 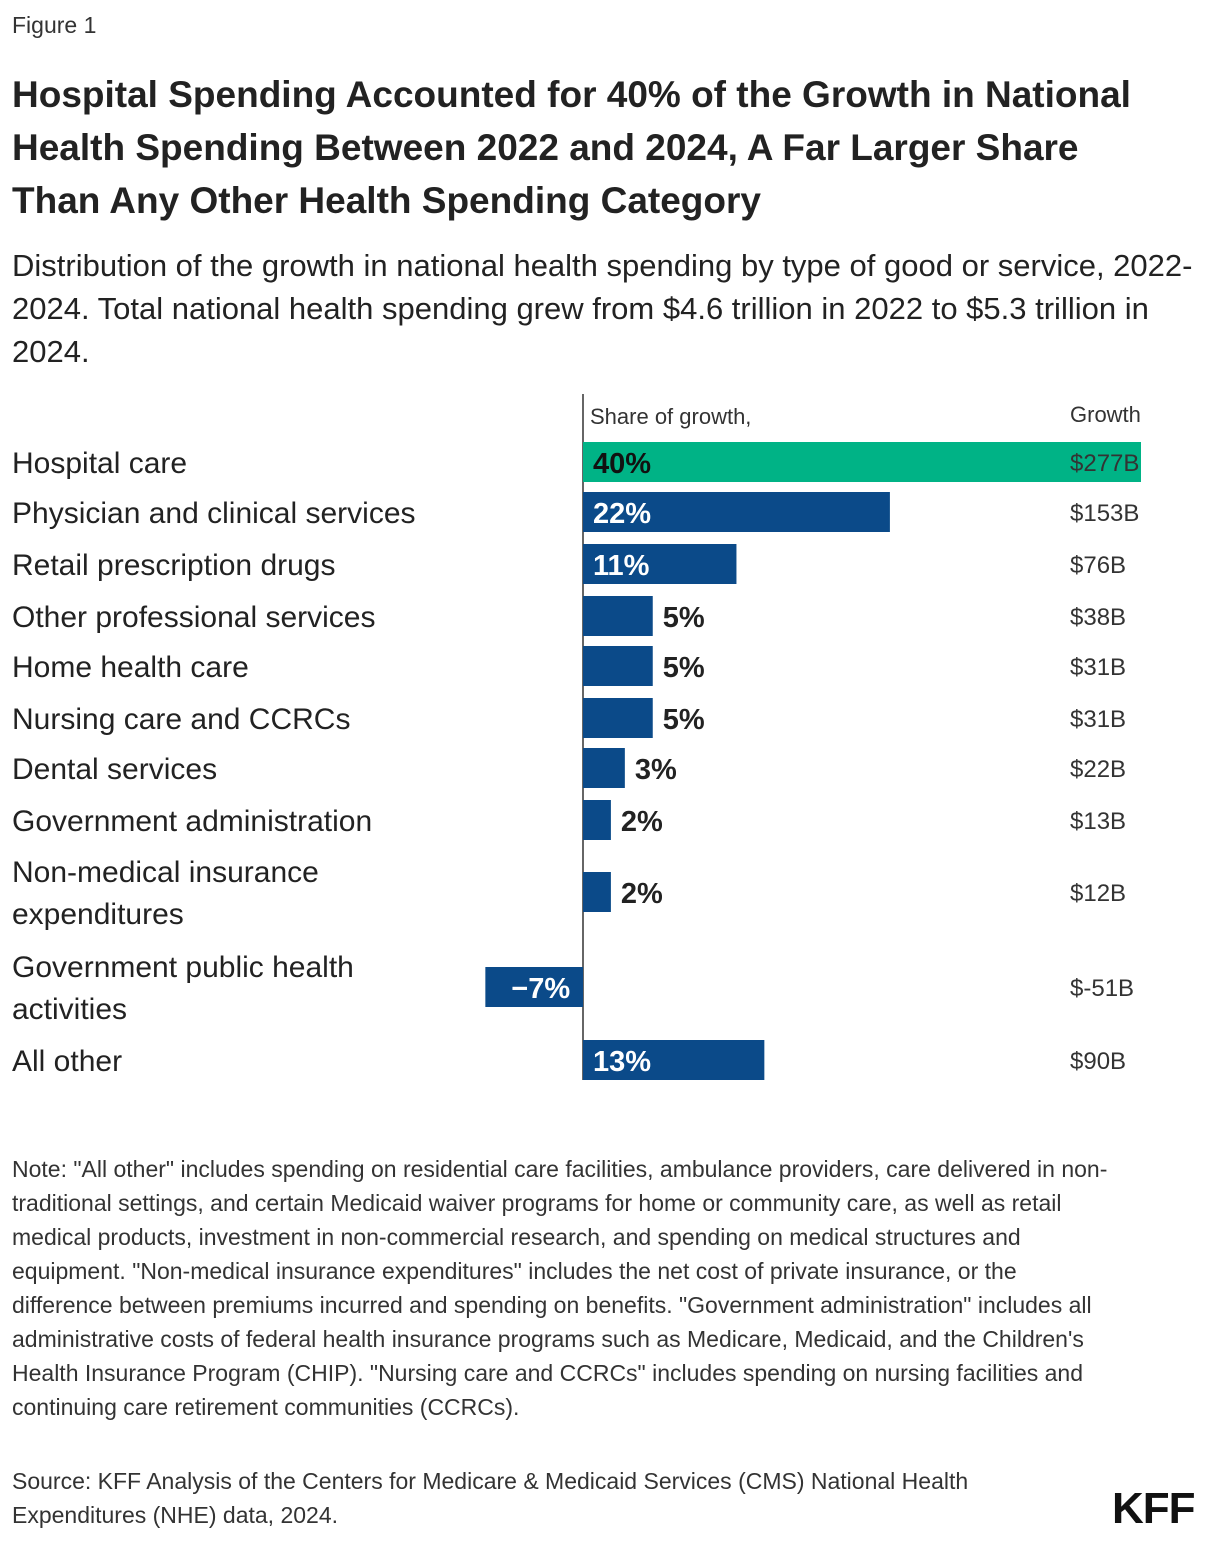 I want to click on category-label: Home health care, so click(x=130, y=667).